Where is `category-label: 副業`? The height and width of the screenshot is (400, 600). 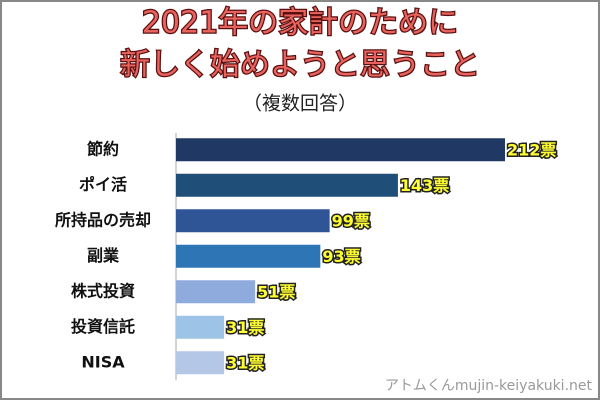
category-label: 副業 is located at coordinates (103, 255).